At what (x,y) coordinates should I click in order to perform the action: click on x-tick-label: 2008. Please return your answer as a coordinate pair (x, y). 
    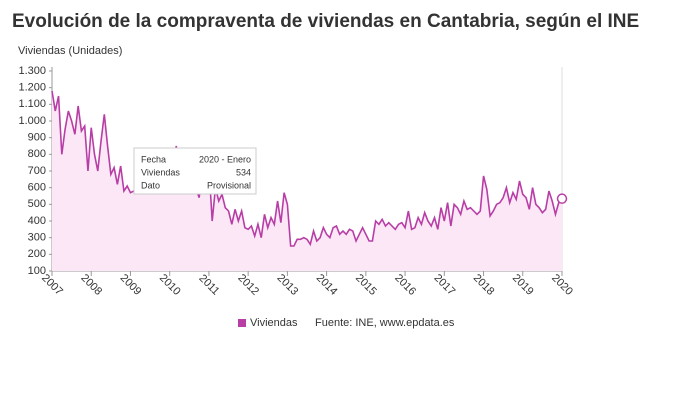
    Looking at the image, I should click on (91, 285).